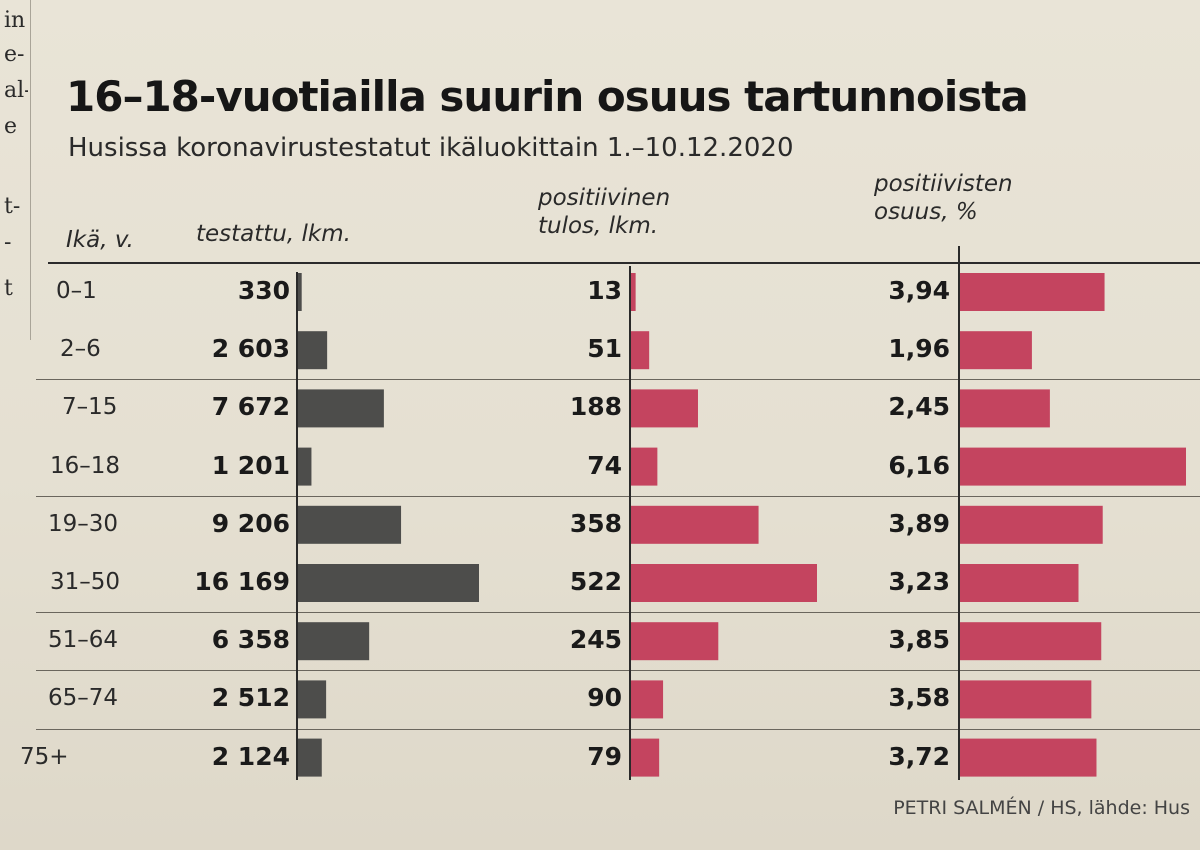 This screenshot has height=850, width=1200. What do you see at coordinates (1041, 808) in the screenshot?
I see `source-credit: PETRI SALMÉN / HS, lähde: Hus` at bounding box center [1041, 808].